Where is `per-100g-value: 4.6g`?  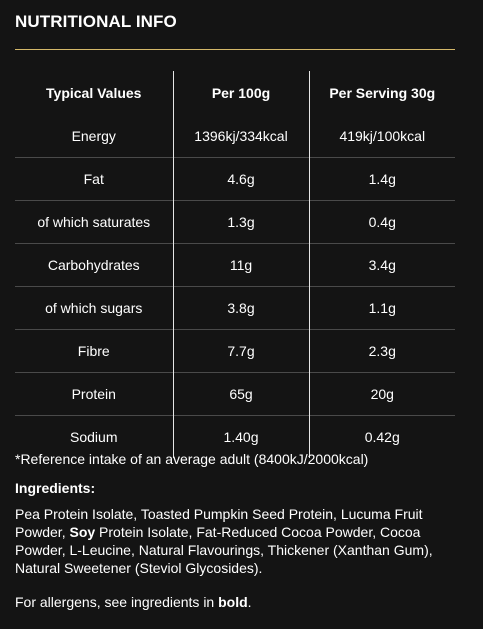
per-100g-value: 4.6g is located at coordinates (241, 179).